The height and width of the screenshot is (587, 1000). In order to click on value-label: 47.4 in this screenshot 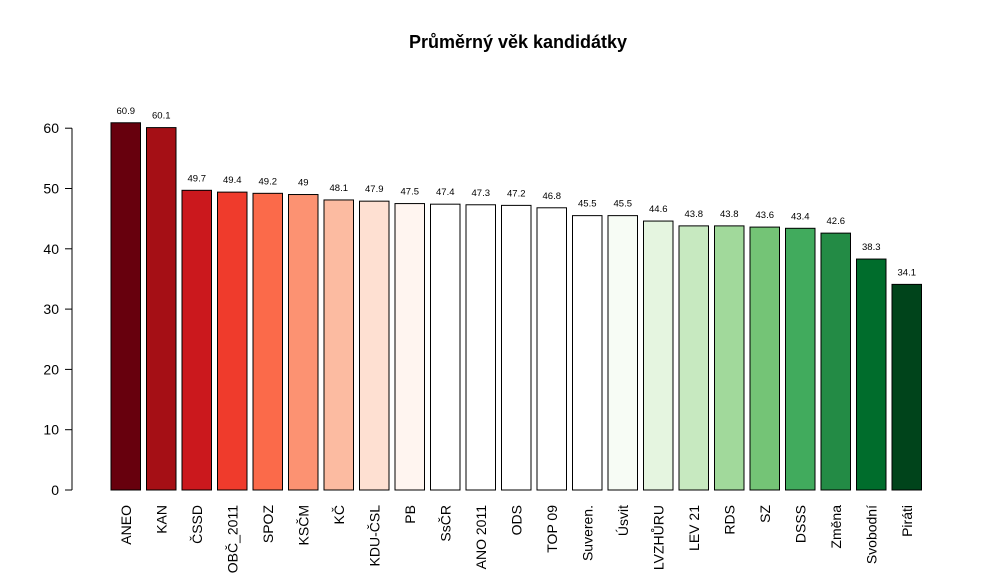, I will do `click(445, 192)`.